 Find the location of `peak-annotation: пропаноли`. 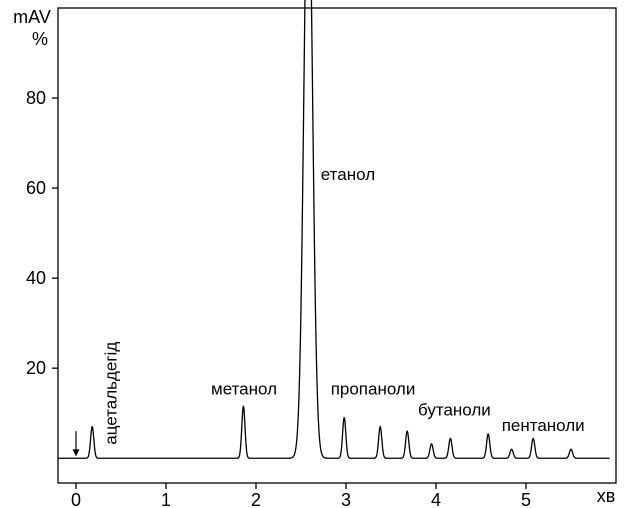

peak-annotation: пропаноли is located at coordinates (373, 388).